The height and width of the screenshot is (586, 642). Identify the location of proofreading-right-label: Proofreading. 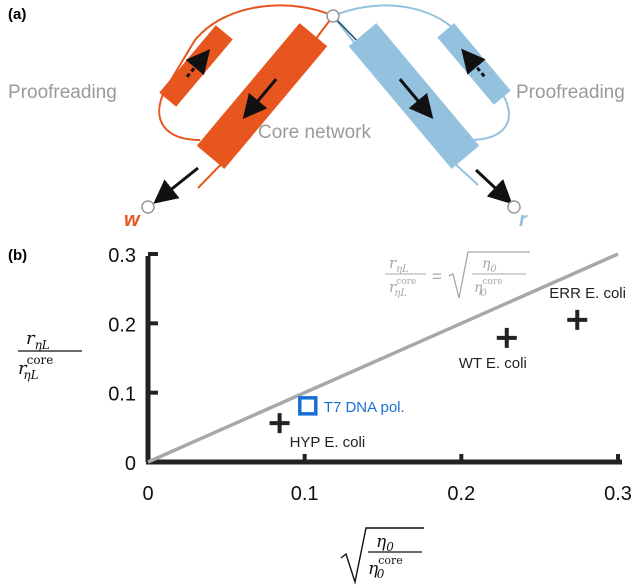
(570, 92).